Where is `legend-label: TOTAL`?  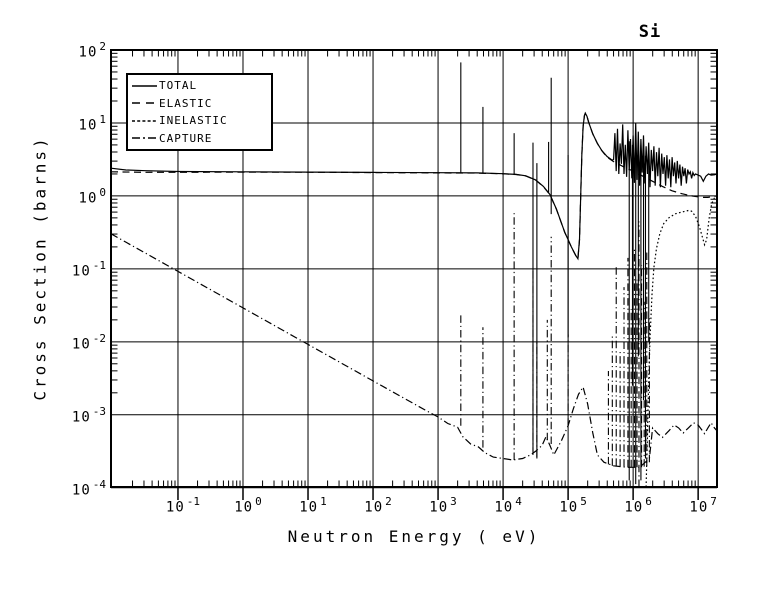 legend-label: TOTAL is located at coordinates (178, 86).